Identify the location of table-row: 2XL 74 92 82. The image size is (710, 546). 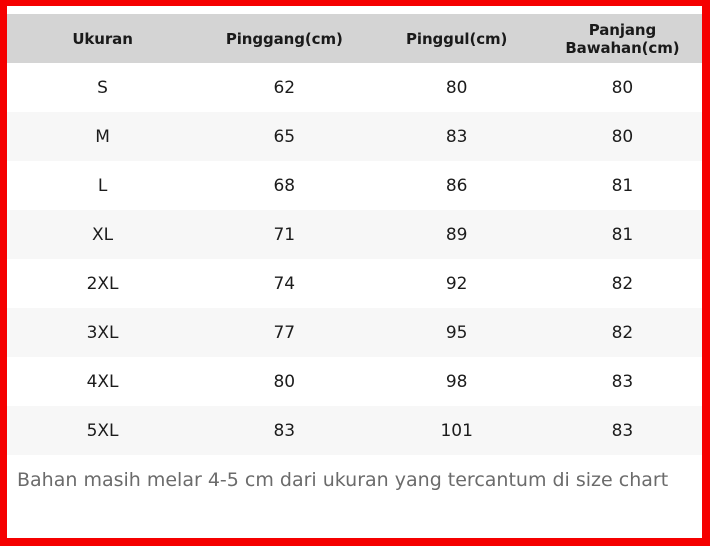
(354, 283).